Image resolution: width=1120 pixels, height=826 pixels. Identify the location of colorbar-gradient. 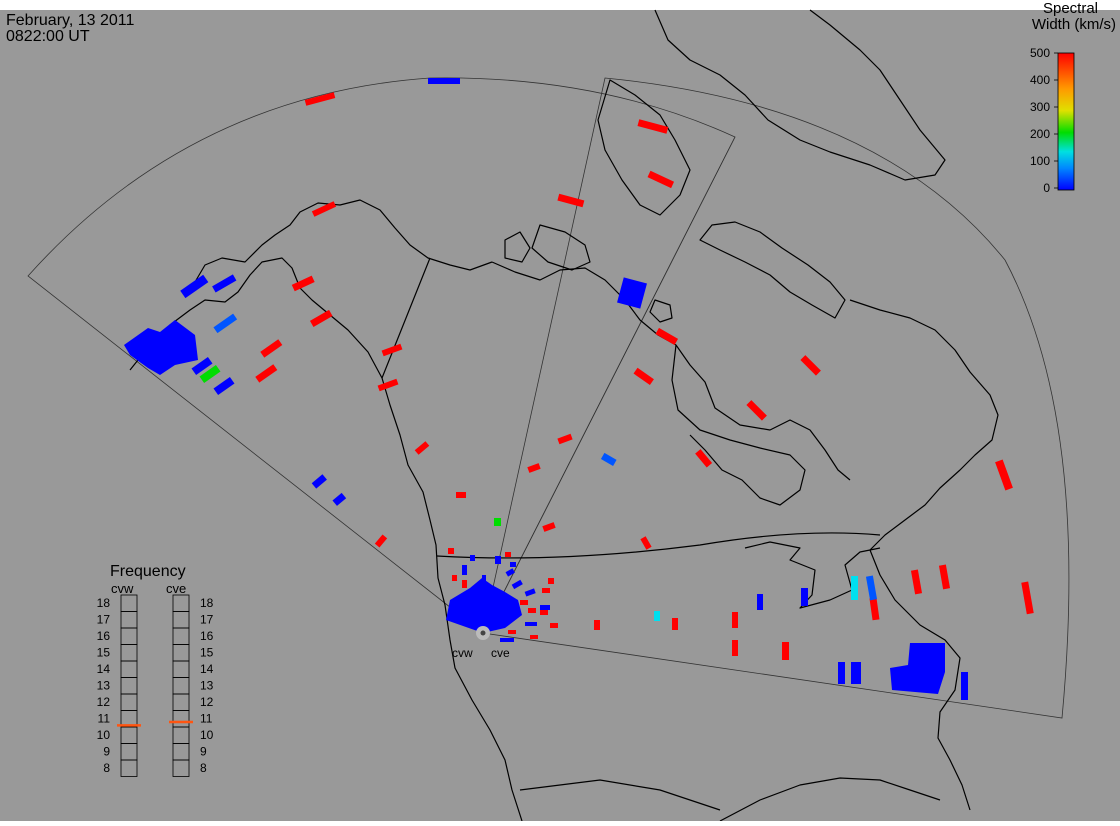
(1066, 121).